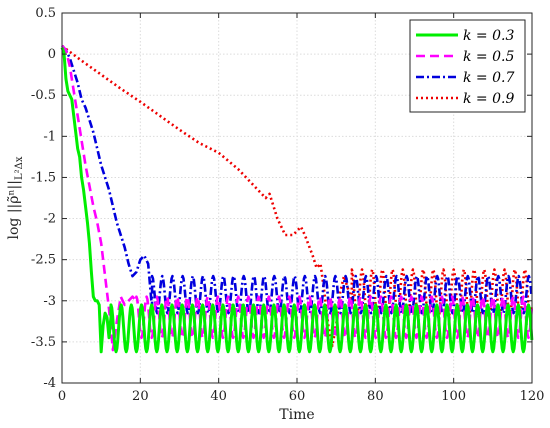 The image size is (550, 428). I want to click on y-tick-label: -1, so click(49, 136).